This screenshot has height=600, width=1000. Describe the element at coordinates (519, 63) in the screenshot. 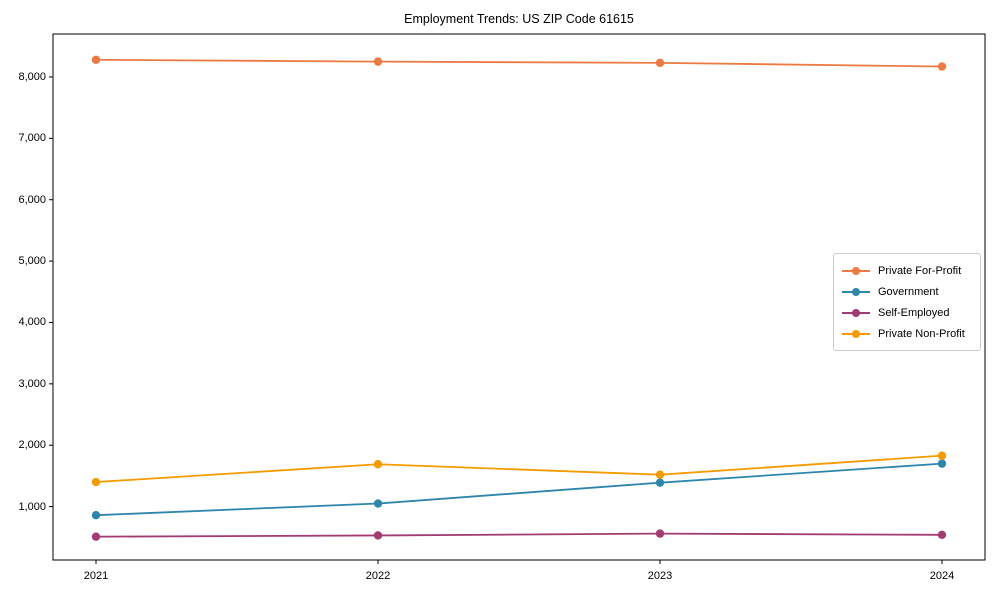

I see `series-line-private-for-profit` at that location.